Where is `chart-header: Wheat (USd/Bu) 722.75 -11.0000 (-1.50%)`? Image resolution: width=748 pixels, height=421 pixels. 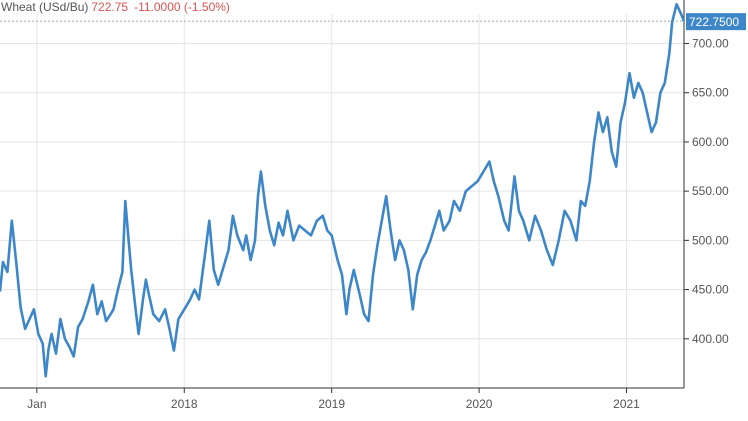
chart-header: Wheat (USd/Bu) 722.75 -11.0000 (-1.50%) is located at coordinates (115, 7).